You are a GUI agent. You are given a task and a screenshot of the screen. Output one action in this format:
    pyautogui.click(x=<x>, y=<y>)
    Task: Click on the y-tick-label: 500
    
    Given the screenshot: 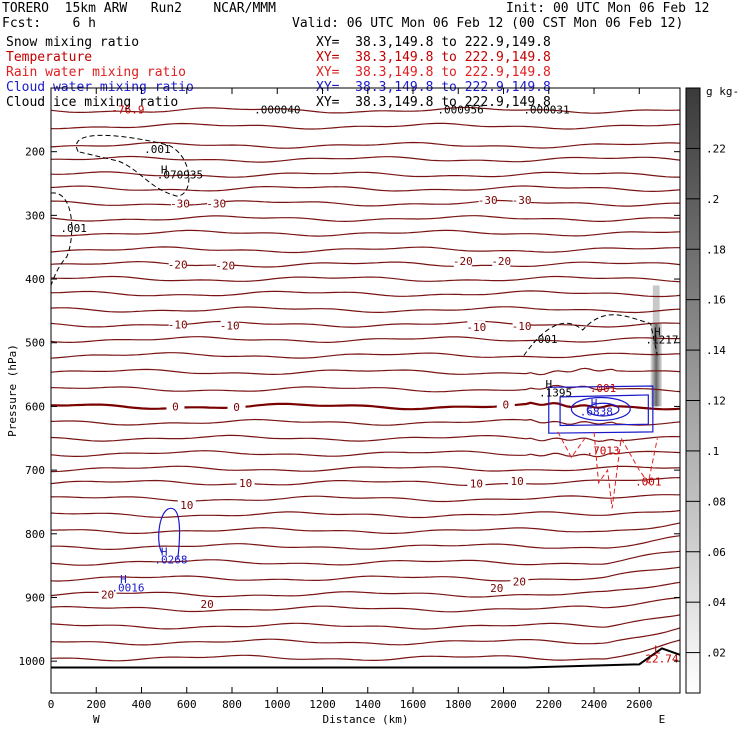 What is the action you would take?
    pyautogui.click(x=35, y=343)
    